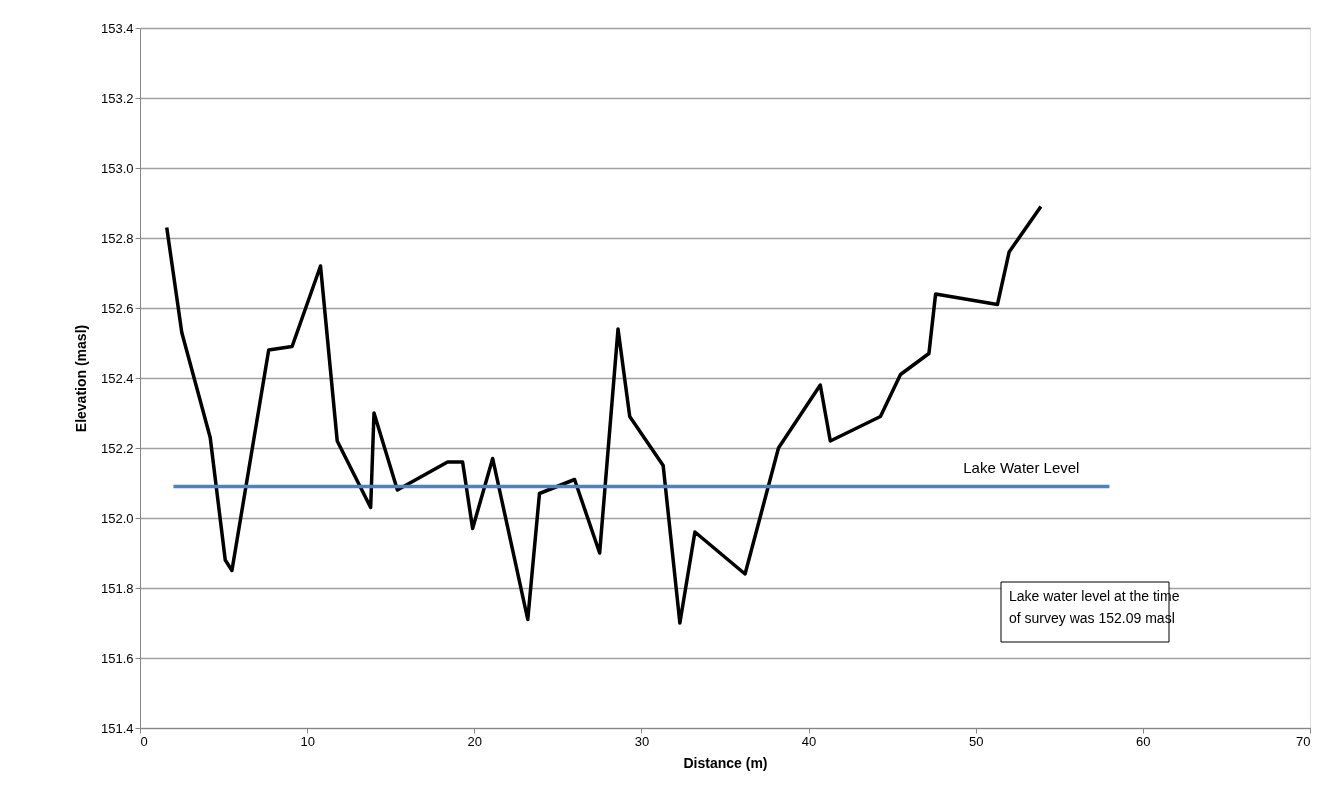  I want to click on x-tick-label: 70, so click(1303, 741).